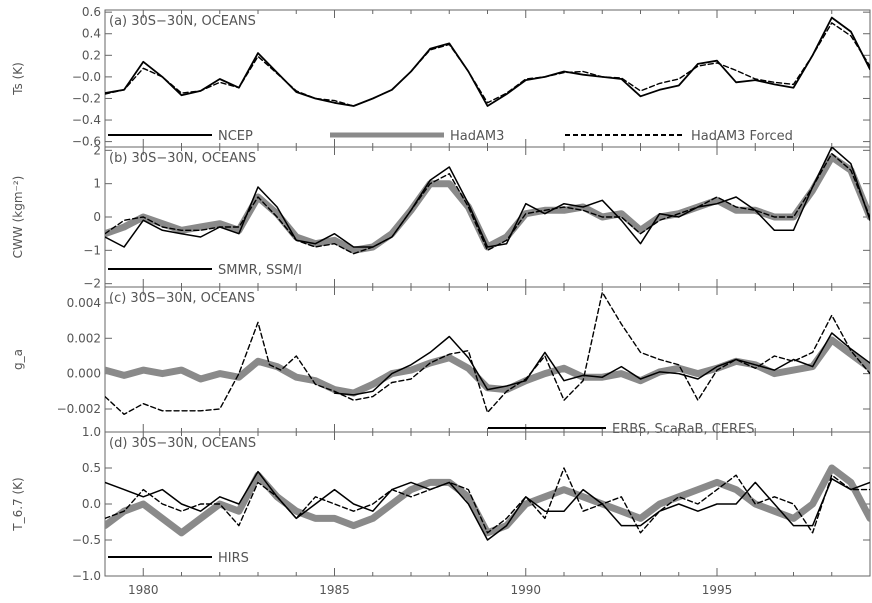 This screenshot has height=603, width=872. What do you see at coordinates (86, 540) in the screenshot?
I see `y-tick-label-d: −0.5` at bounding box center [86, 540].